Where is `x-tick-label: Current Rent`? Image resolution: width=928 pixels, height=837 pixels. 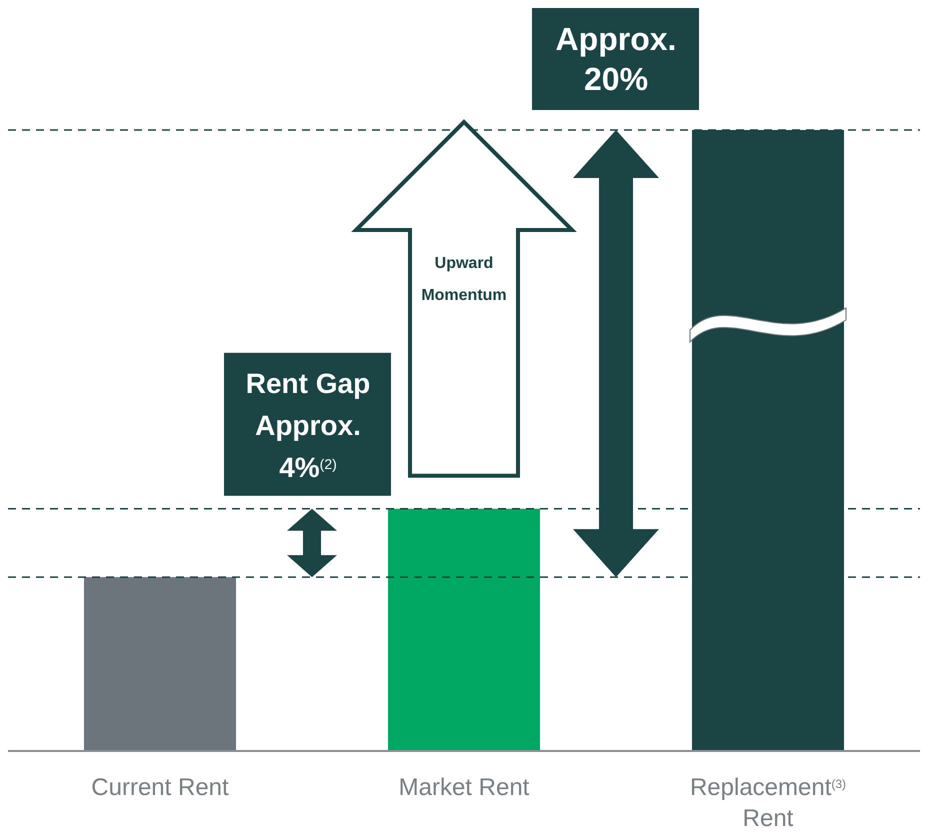
x-tick-label: Current Rent is located at coordinates (160, 787).